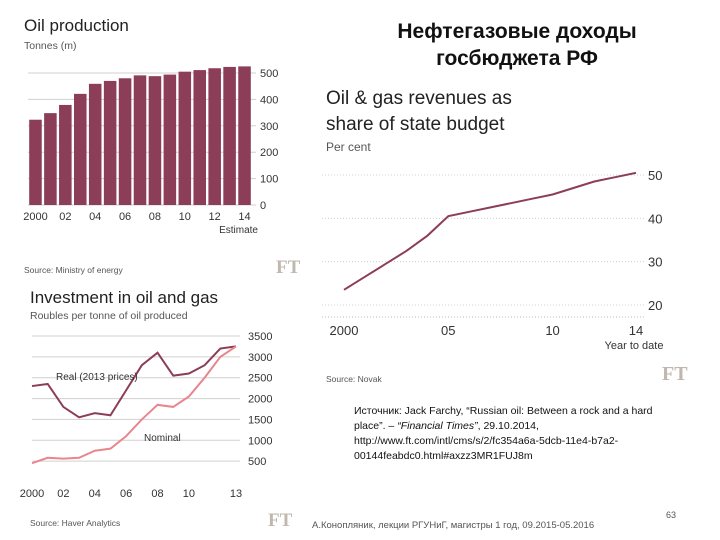  What do you see at coordinates (97, 377) in the screenshot?
I see `series-label-real: Real (2013 prices)` at bounding box center [97, 377].